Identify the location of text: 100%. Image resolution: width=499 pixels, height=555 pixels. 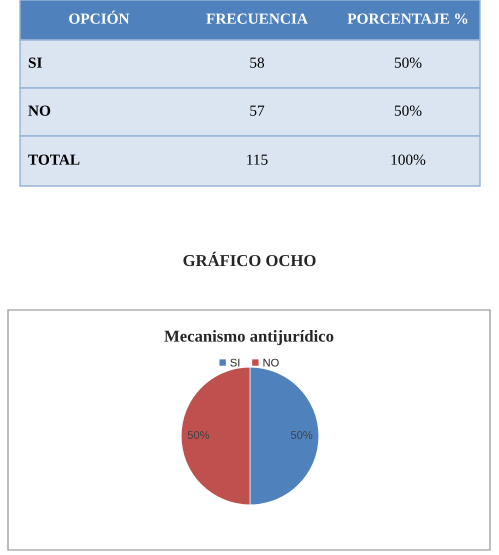
(409, 159).